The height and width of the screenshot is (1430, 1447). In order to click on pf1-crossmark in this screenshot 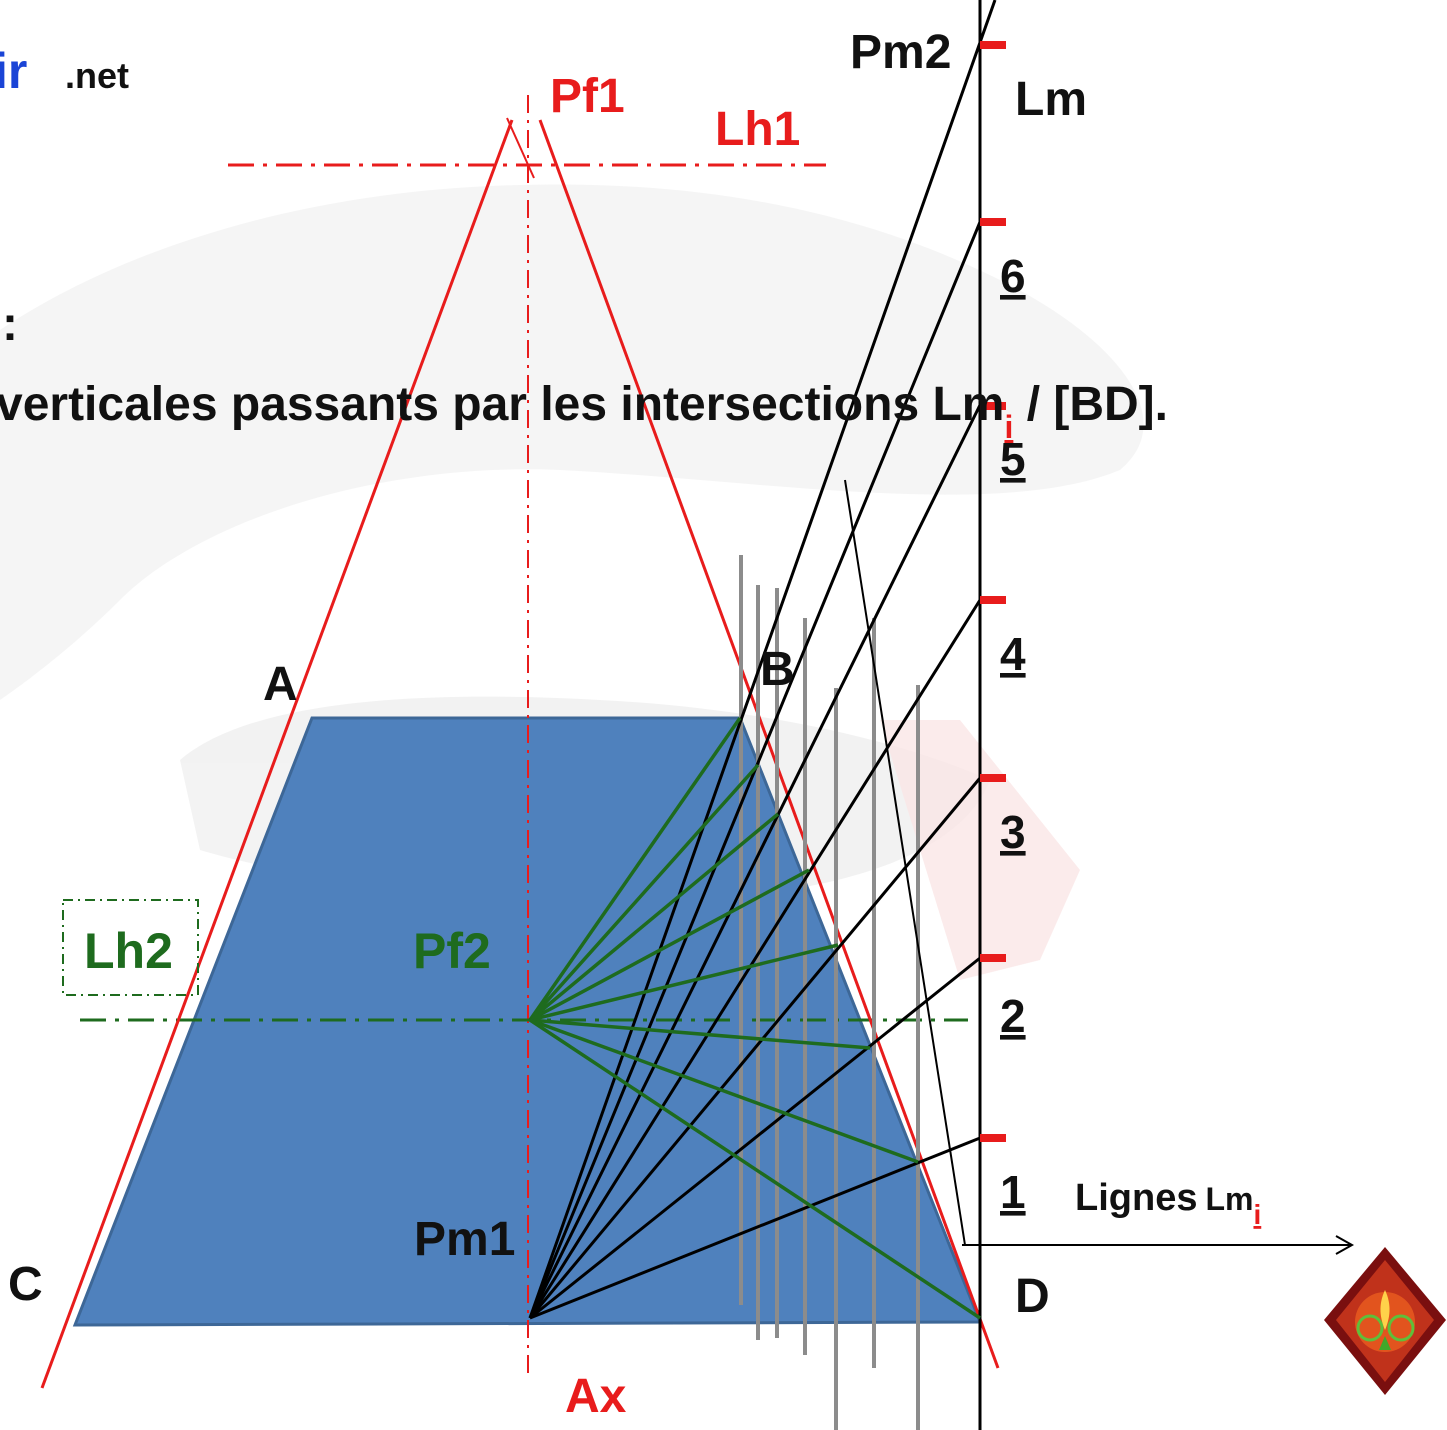, I will do `click(520, 148)`.